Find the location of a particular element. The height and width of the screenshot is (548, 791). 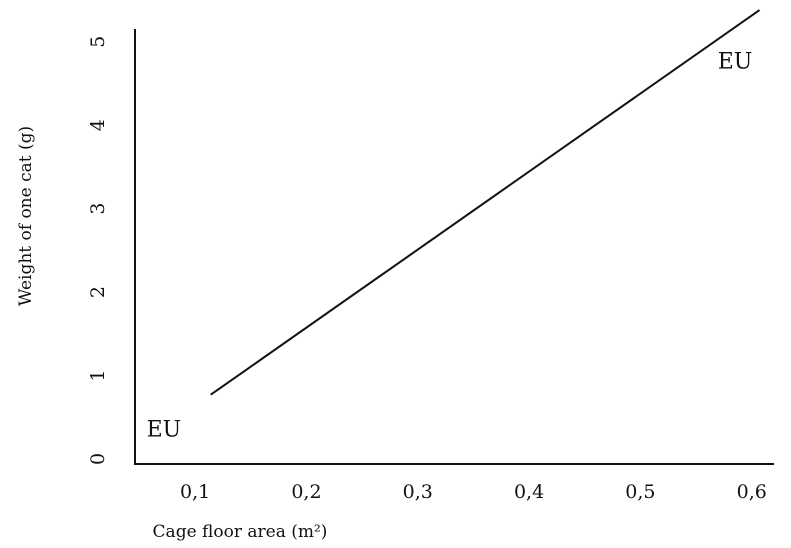

x-tick-label: 0,4 is located at coordinates (529, 492).